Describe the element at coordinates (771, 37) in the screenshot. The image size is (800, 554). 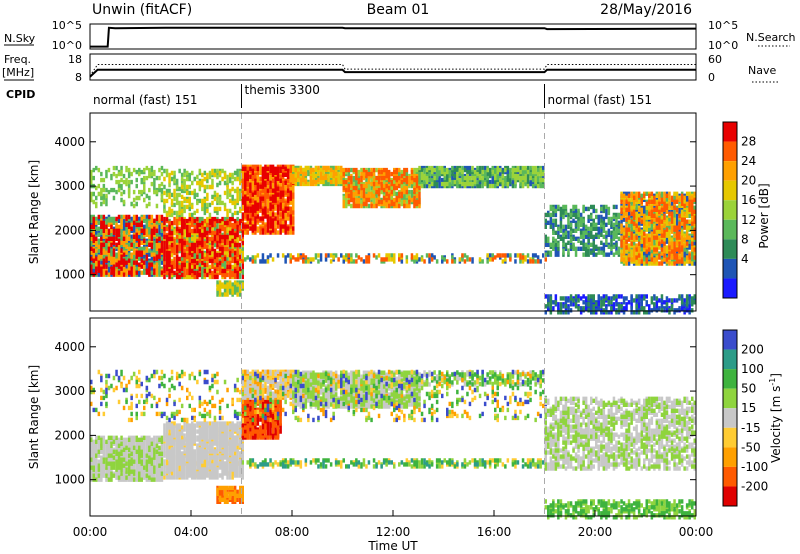
I see `nsearch-label: N.Search` at that location.